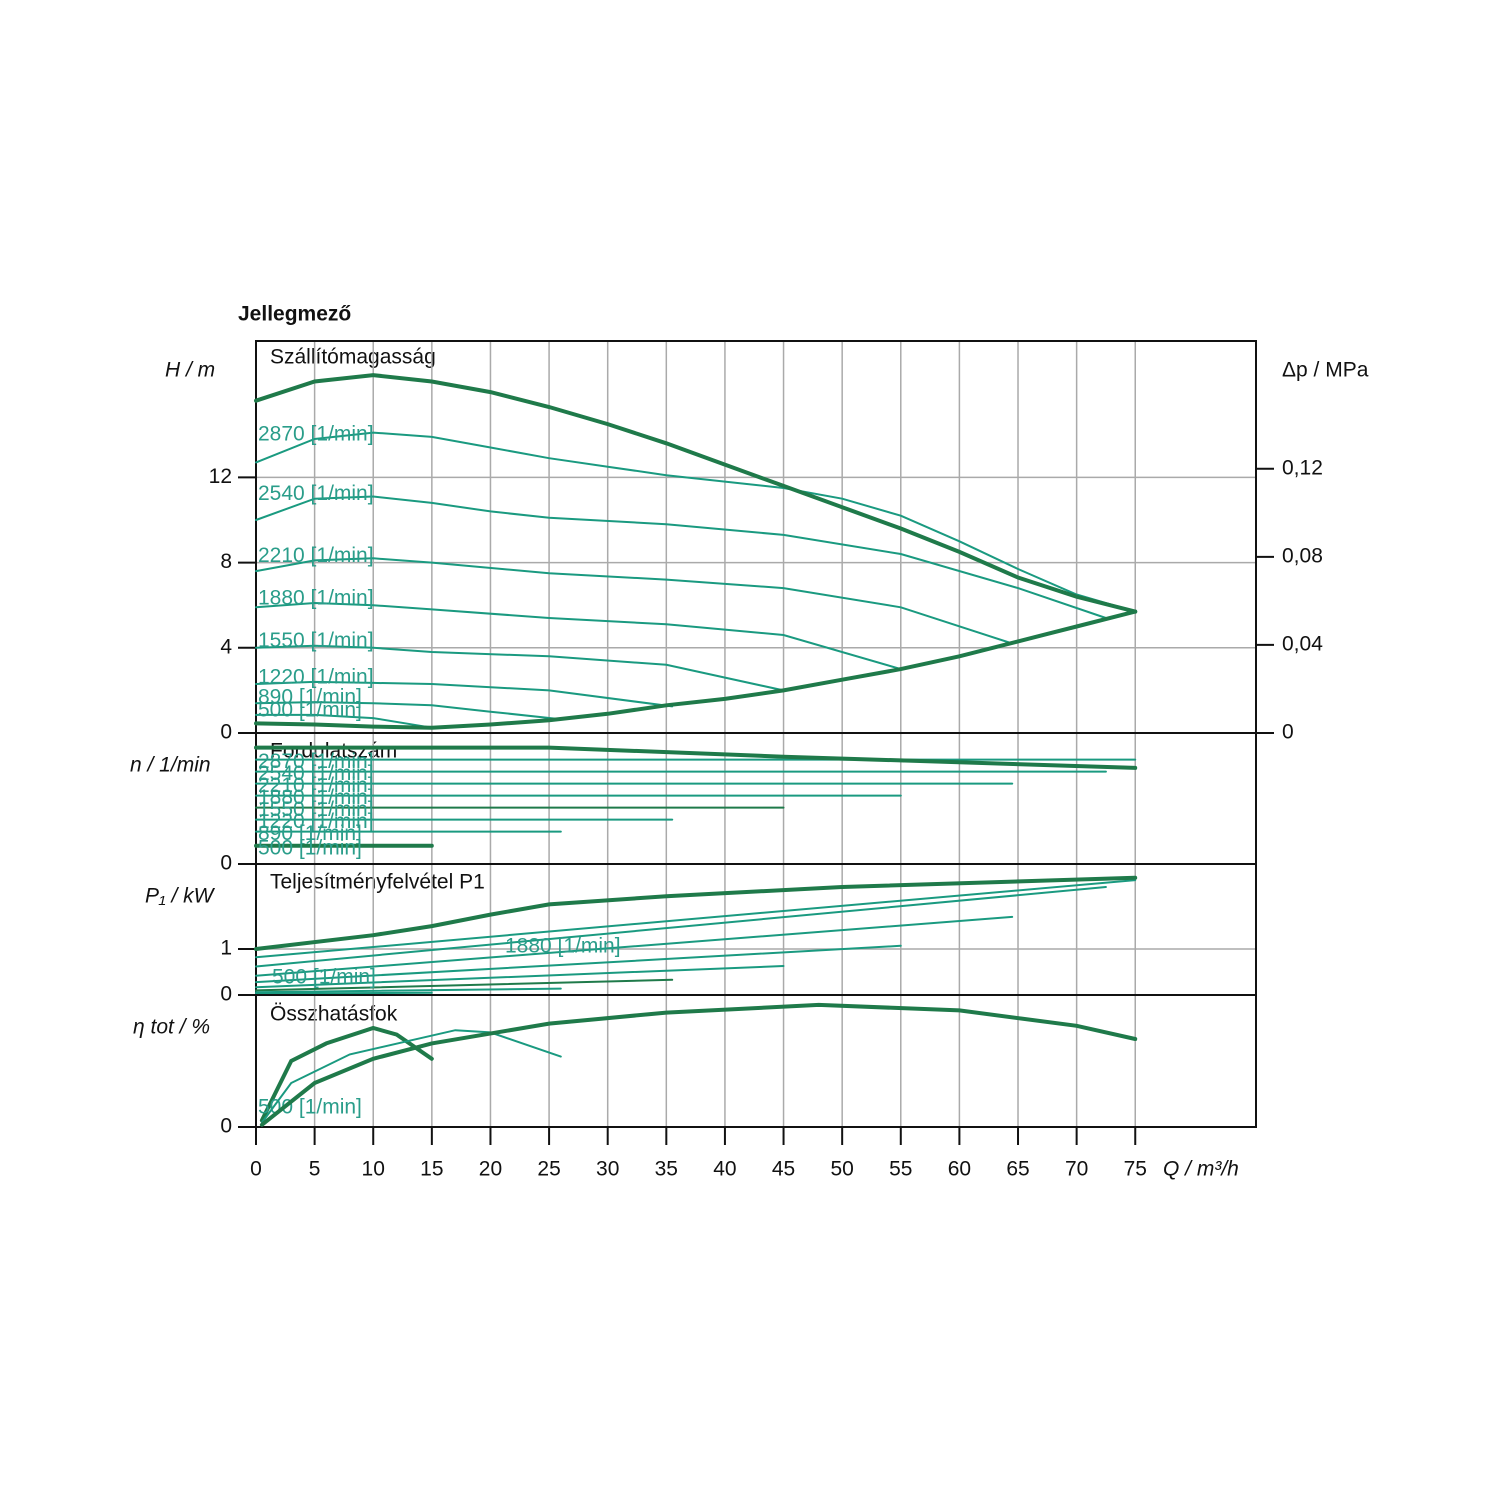 This screenshot has height=1505, width=1500. What do you see at coordinates (1076, 1169) in the screenshot?
I see `x-tick-label: 70` at bounding box center [1076, 1169].